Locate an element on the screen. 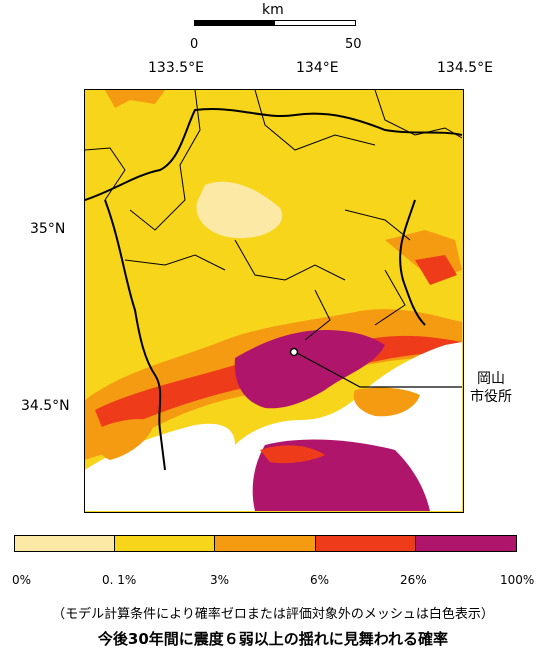 Image resolution: width=546 pixels, height=657 pixels. map-caption: 今後30年間に震度６弱以上の揺れに見舞われる確率 is located at coordinates (273, 639).